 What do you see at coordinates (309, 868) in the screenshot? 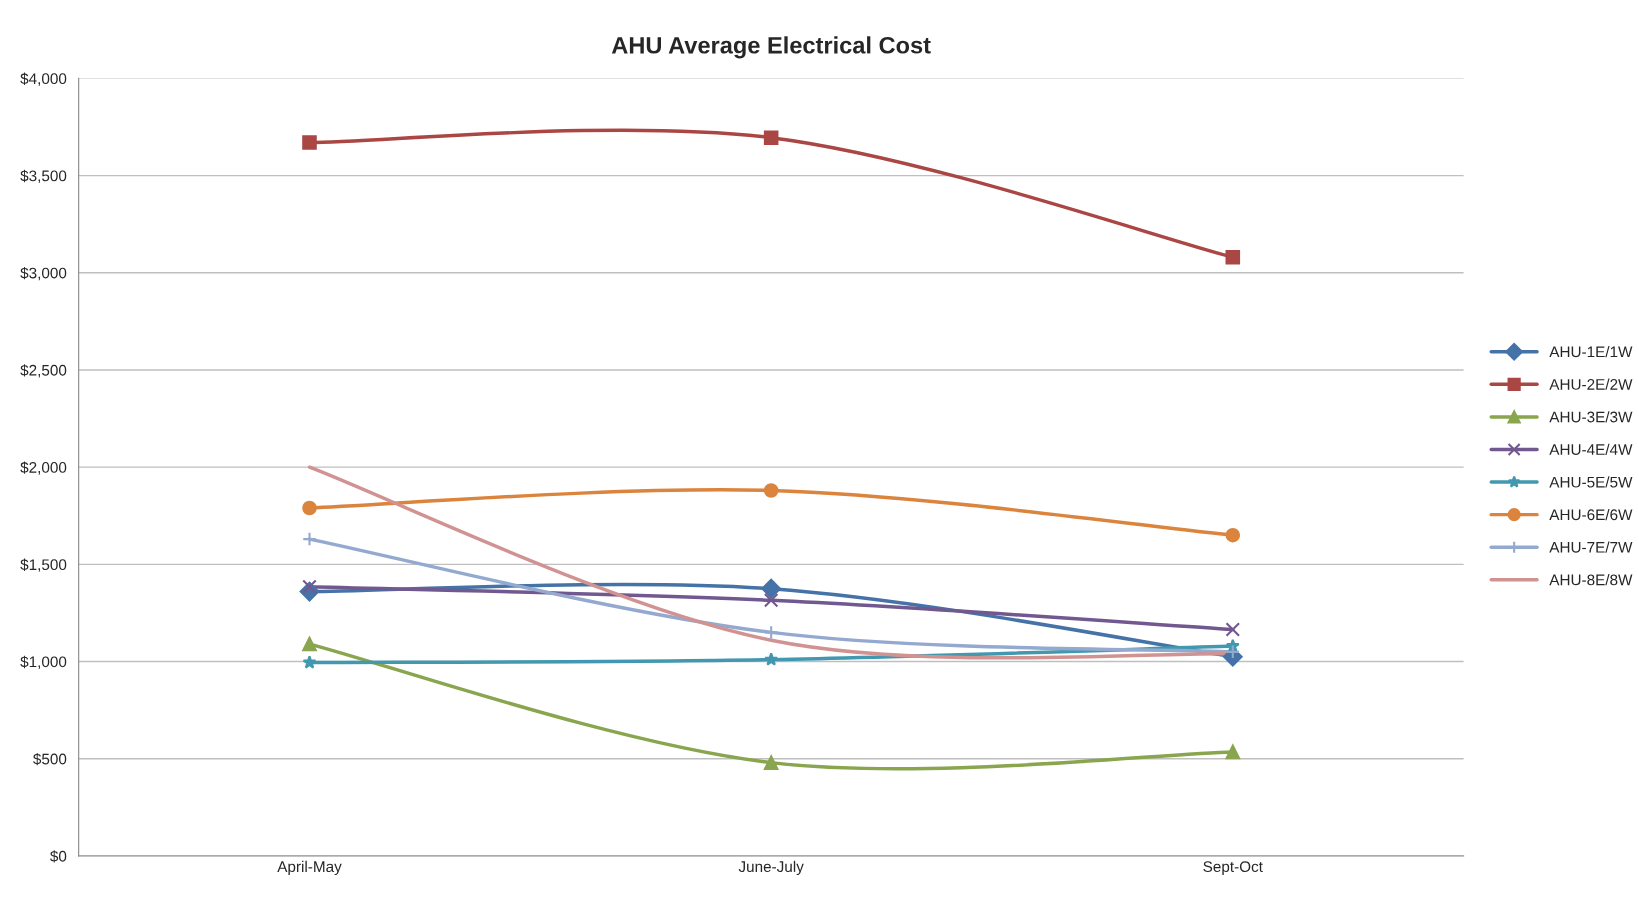
I see `x-tick-label: April-May` at bounding box center [309, 868].